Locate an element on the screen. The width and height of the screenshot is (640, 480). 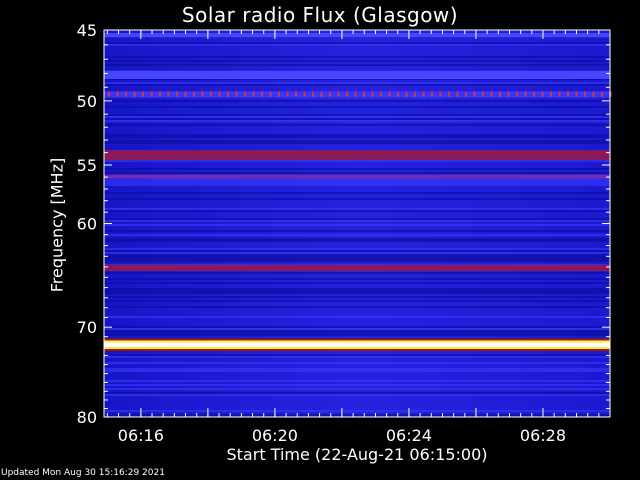
x-tick-label: 06:16 is located at coordinates (141, 435).